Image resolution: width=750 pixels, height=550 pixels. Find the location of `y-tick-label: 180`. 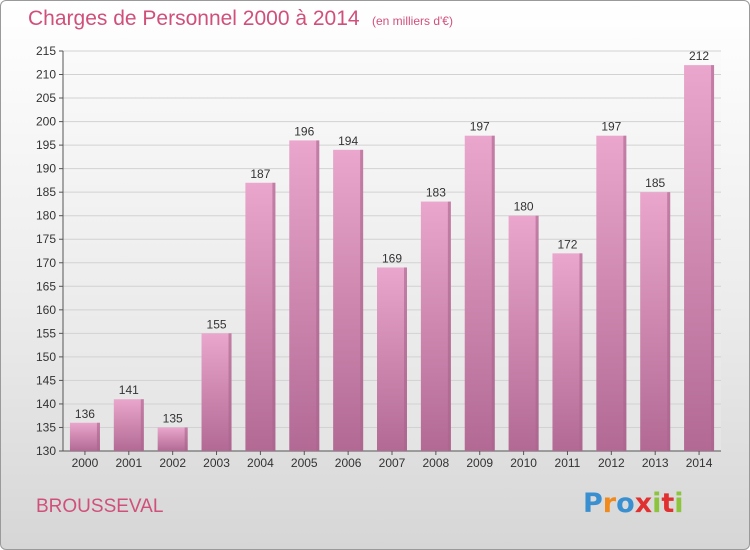

y-tick-label: 180 is located at coordinates (46, 216).